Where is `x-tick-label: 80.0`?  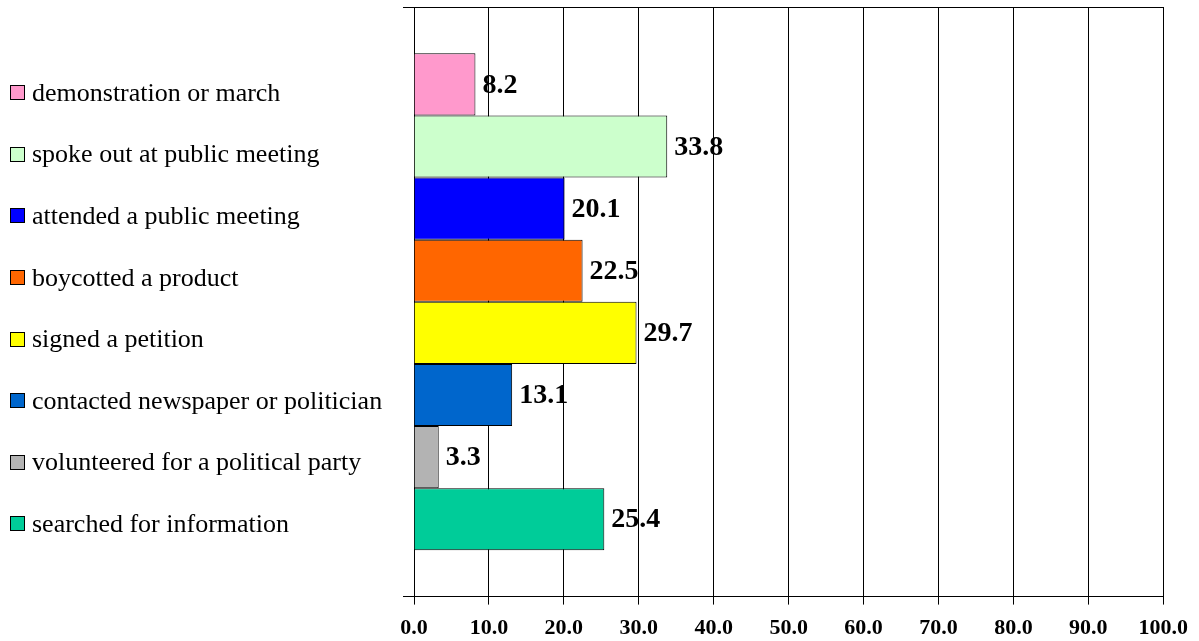
x-tick-label: 80.0 is located at coordinates (1013, 627).